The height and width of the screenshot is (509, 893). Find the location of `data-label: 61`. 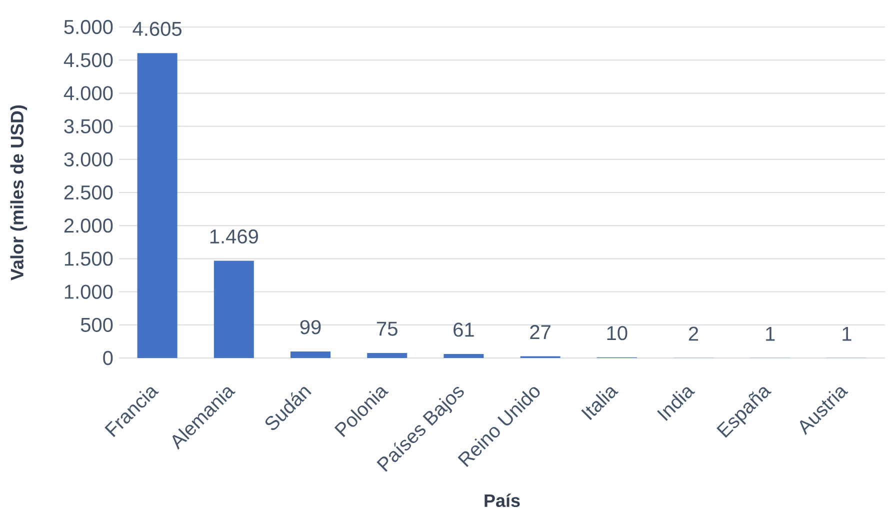

data-label: 61 is located at coordinates (464, 329).